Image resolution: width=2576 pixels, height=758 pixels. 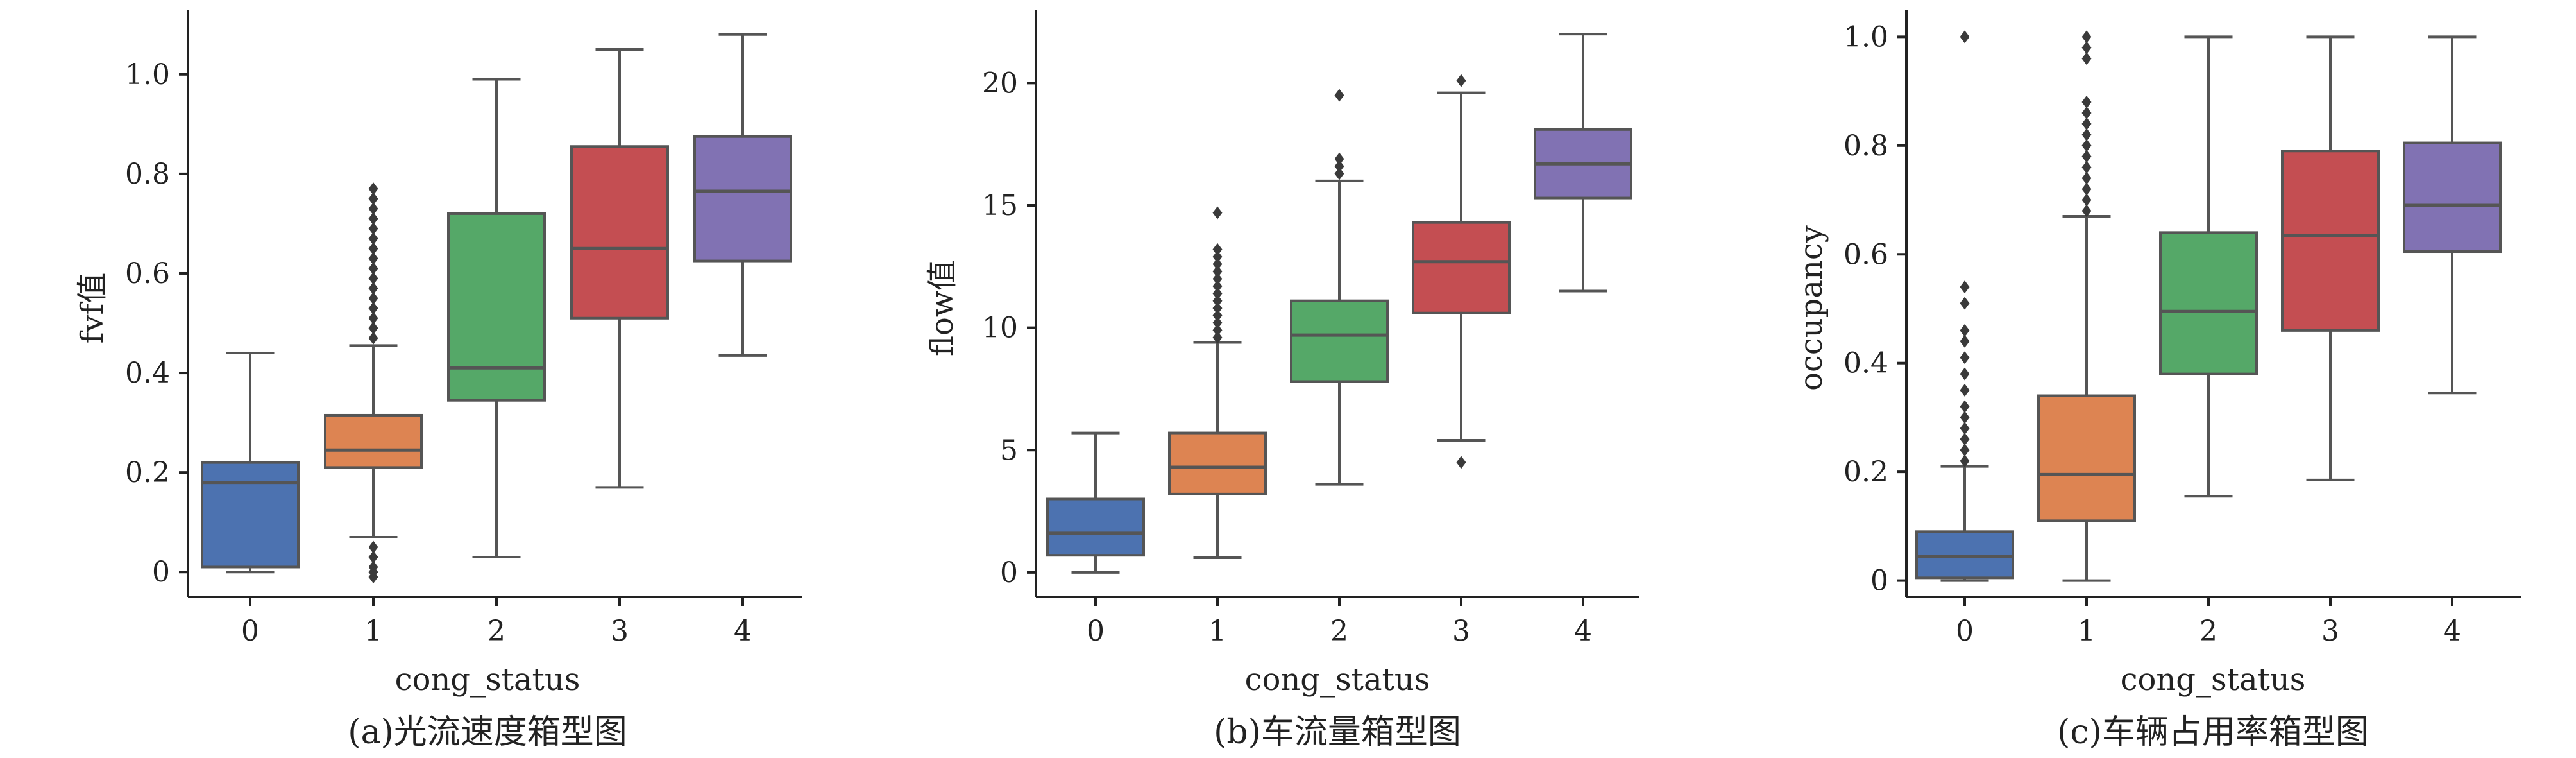 I want to click on y-ticks: 0 5 10 15 20, so click(x=1009, y=328).